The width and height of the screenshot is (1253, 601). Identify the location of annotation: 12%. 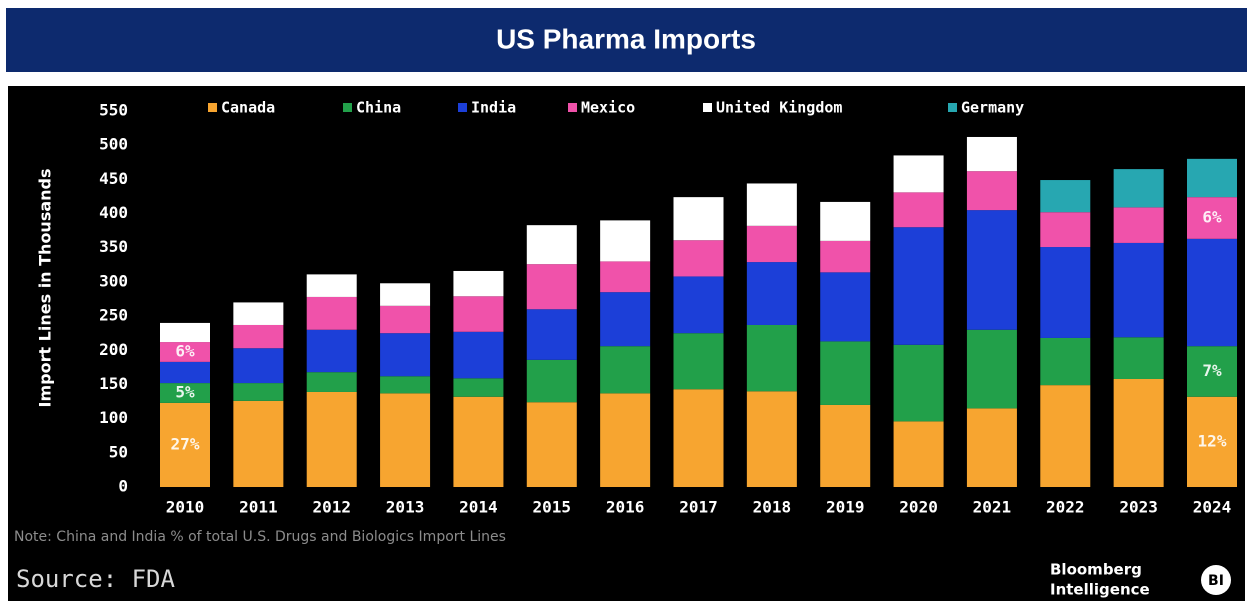
(1212, 440).